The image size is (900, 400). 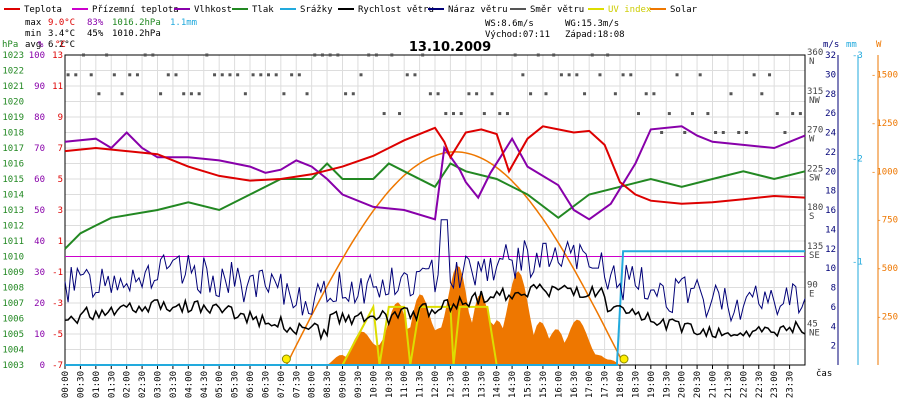 I want to click on stat-avg-label: avg, so click(x=33, y=45).